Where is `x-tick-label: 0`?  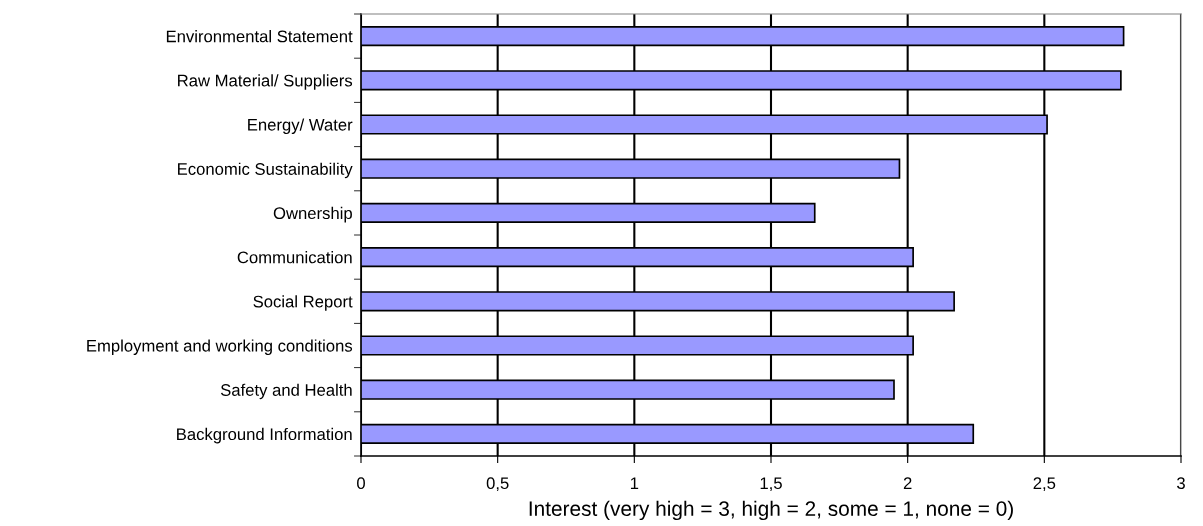
x-tick-label: 0 is located at coordinates (361, 483).